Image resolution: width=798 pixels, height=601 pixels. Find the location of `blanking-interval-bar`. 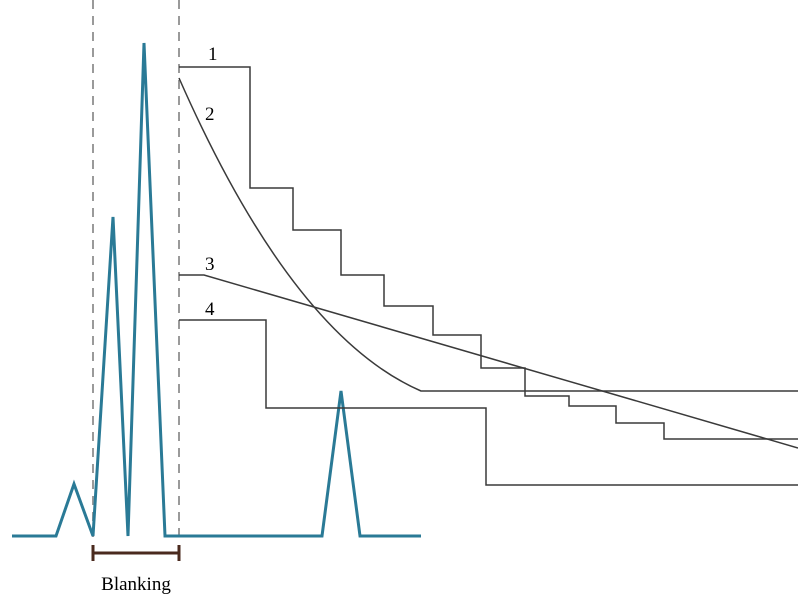

blanking-interval-bar is located at coordinates (136, 553).